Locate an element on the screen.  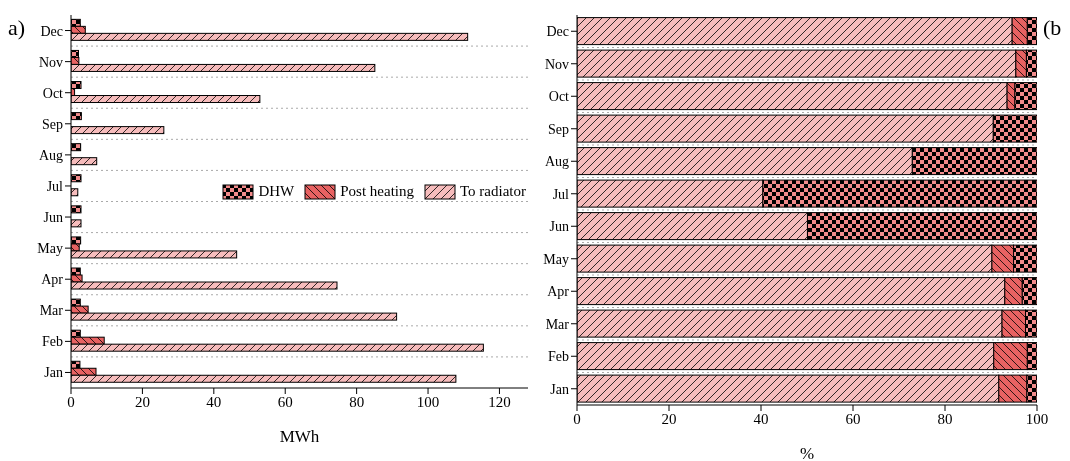
text: (b is located at coordinates (1052, 28).